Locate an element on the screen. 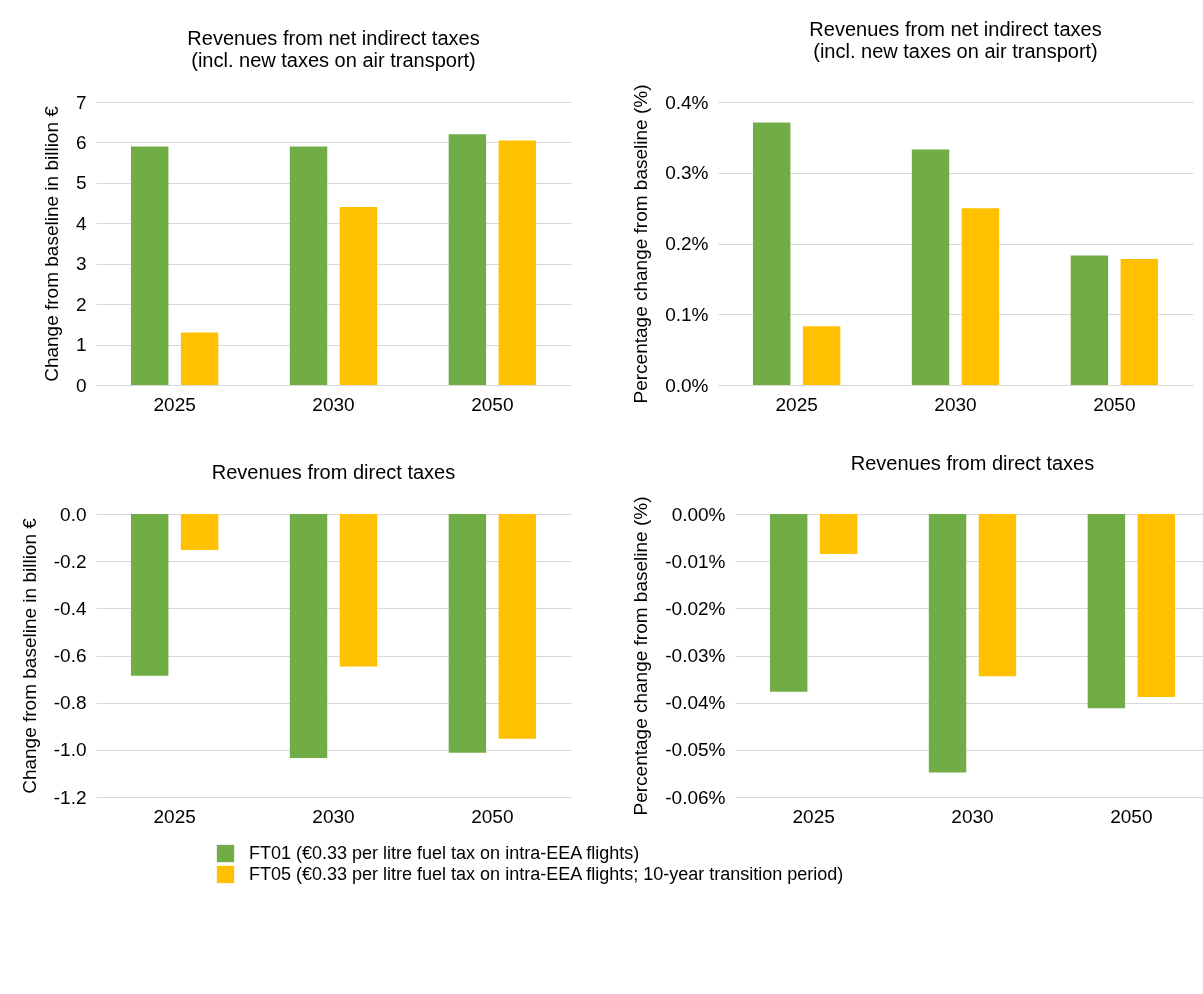 This screenshot has height=994, width=1203. y-tick-label: 0.3% is located at coordinates (687, 173).